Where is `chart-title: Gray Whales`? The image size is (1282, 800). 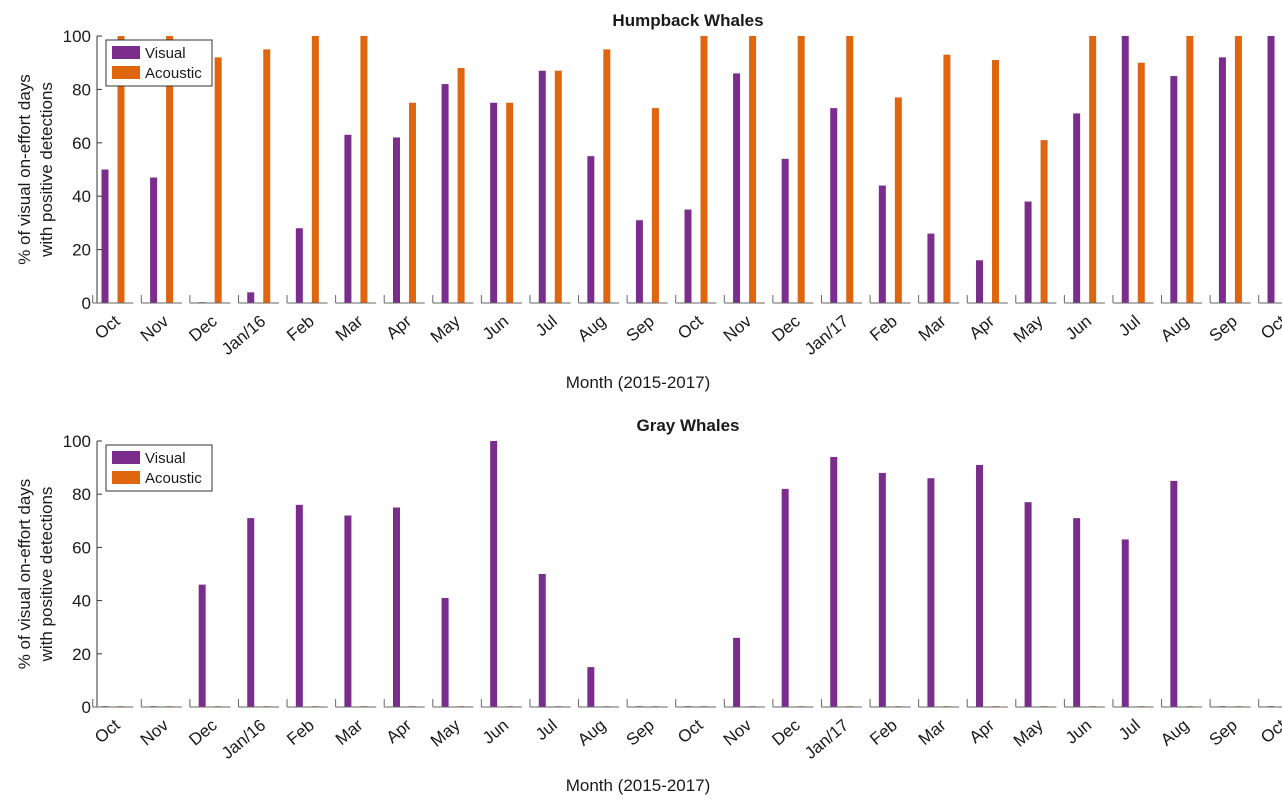 chart-title: Gray Whales is located at coordinates (688, 425).